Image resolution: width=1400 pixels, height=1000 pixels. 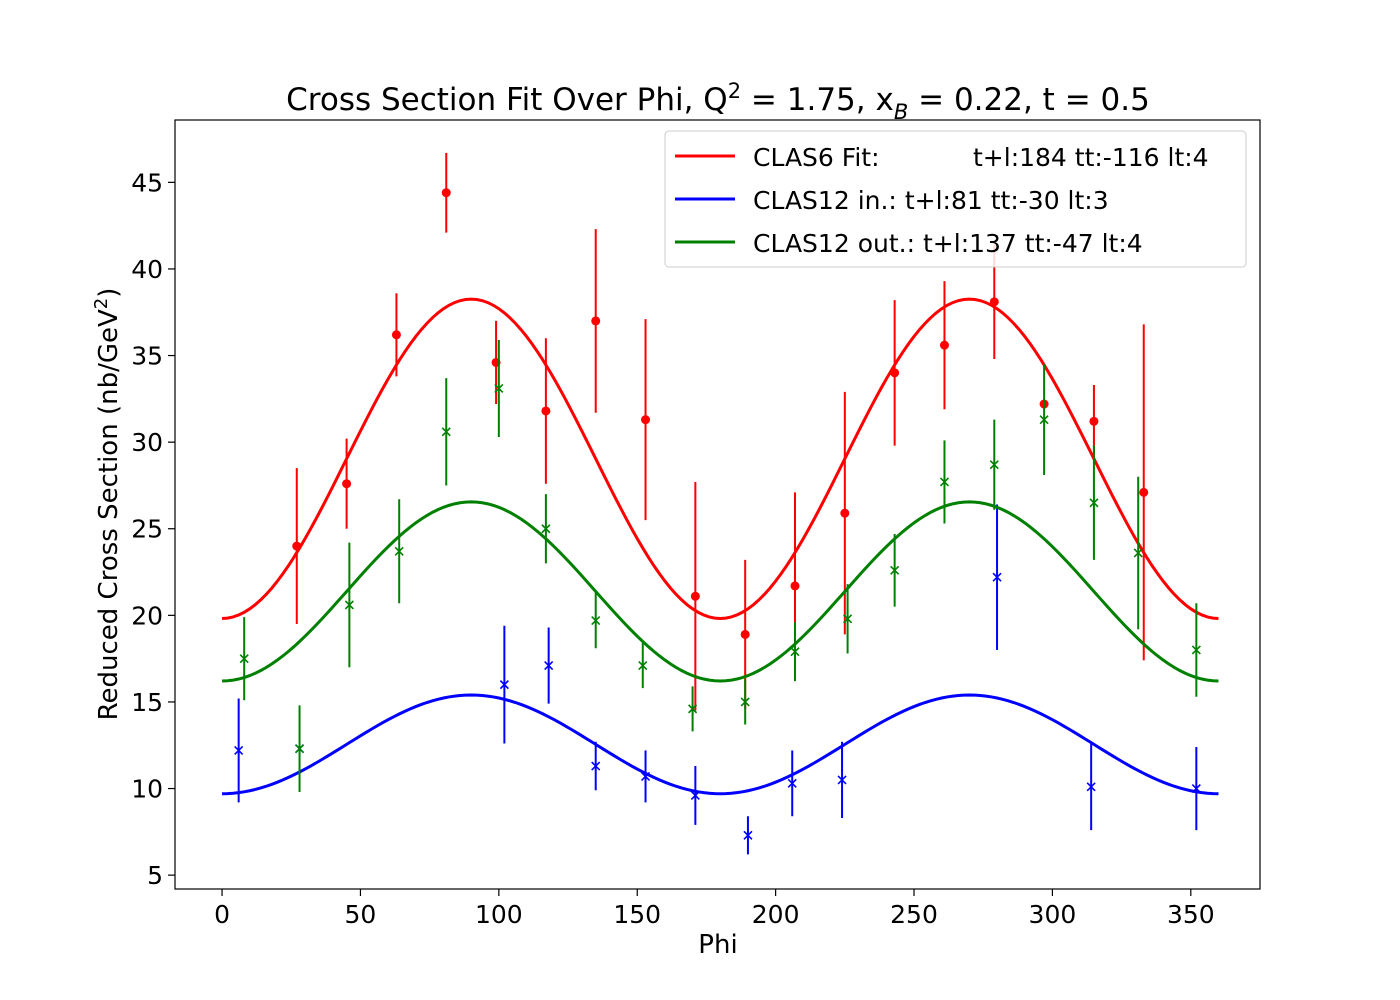 What do you see at coordinates (714, 909) in the screenshot?
I see `x-axis: 0 50 100 150 200 250 300 350` at bounding box center [714, 909].